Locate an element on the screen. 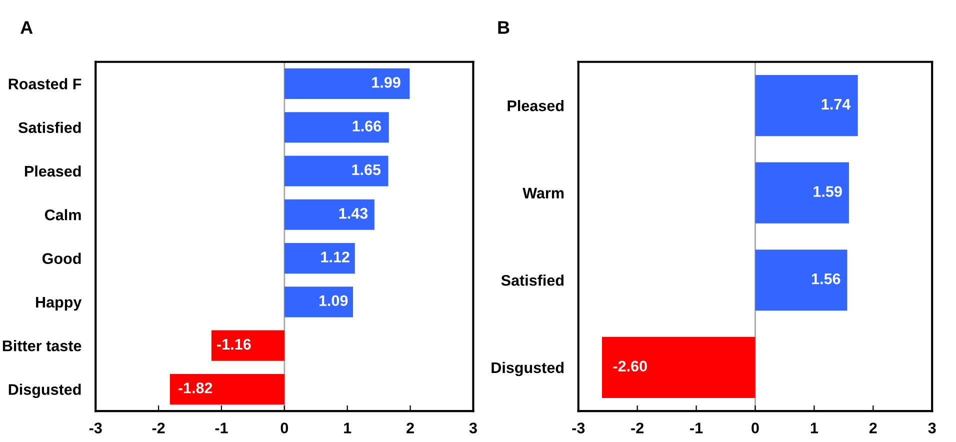 This screenshot has width=956, height=442. data-label: 1.43 is located at coordinates (353, 213).